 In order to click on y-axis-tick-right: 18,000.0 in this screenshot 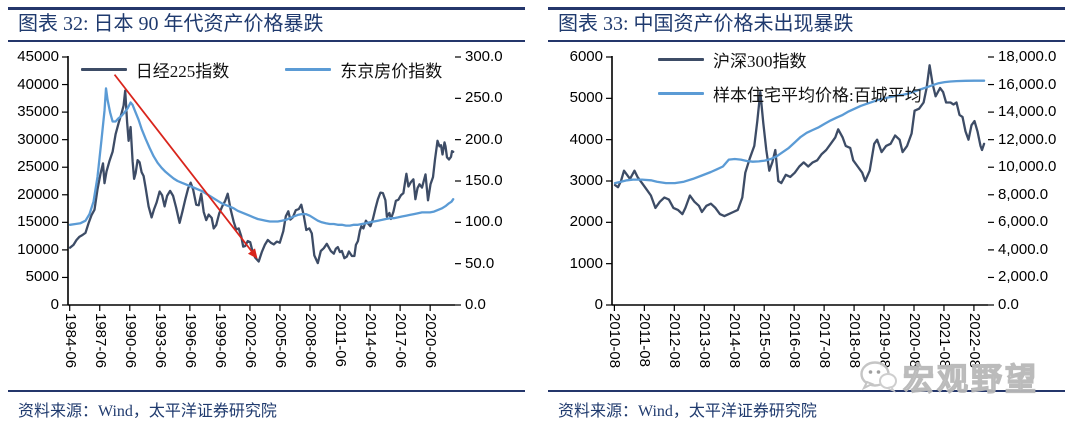, I will do `click(1027, 56)`.